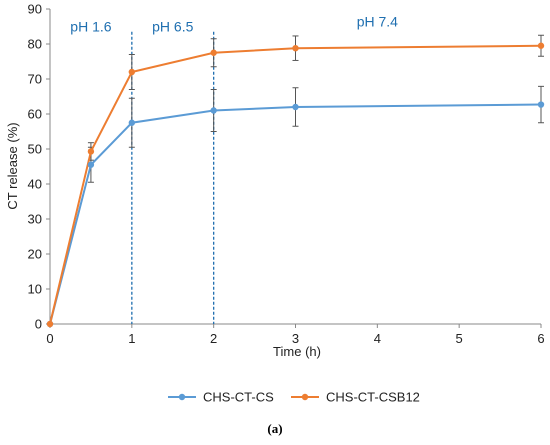 The image size is (550, 445). Describe the element at coordinates (90, 27) in the screenshot. I see `phase-label: pH 1.6` at that location.